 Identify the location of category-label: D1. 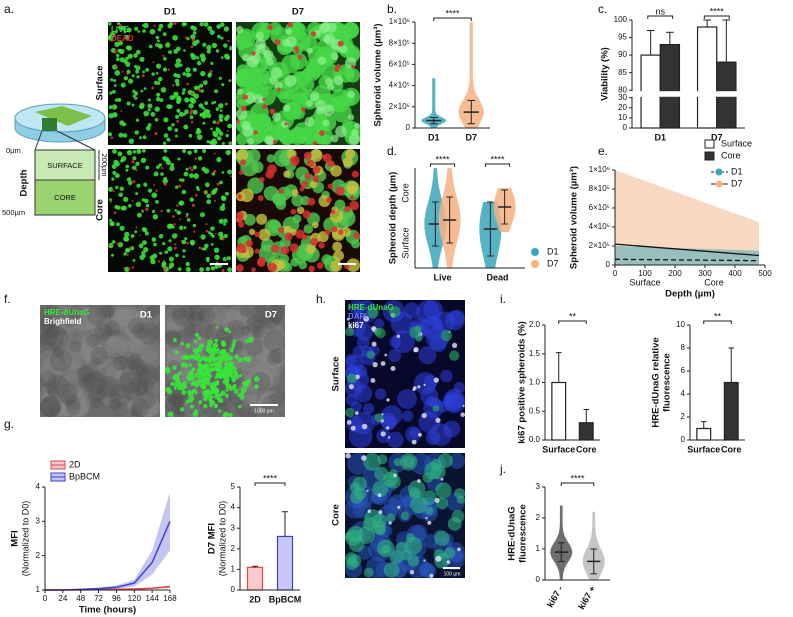
(434, 137).